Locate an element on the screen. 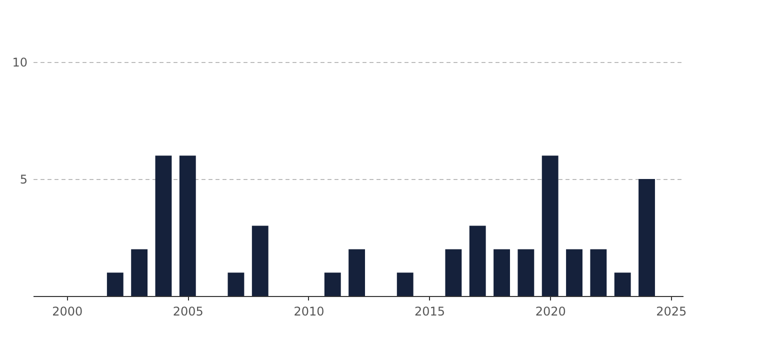 The height and width of the screenshot is (337, 760). x-tick-label: 2025 is located at coordinates (671, 311).